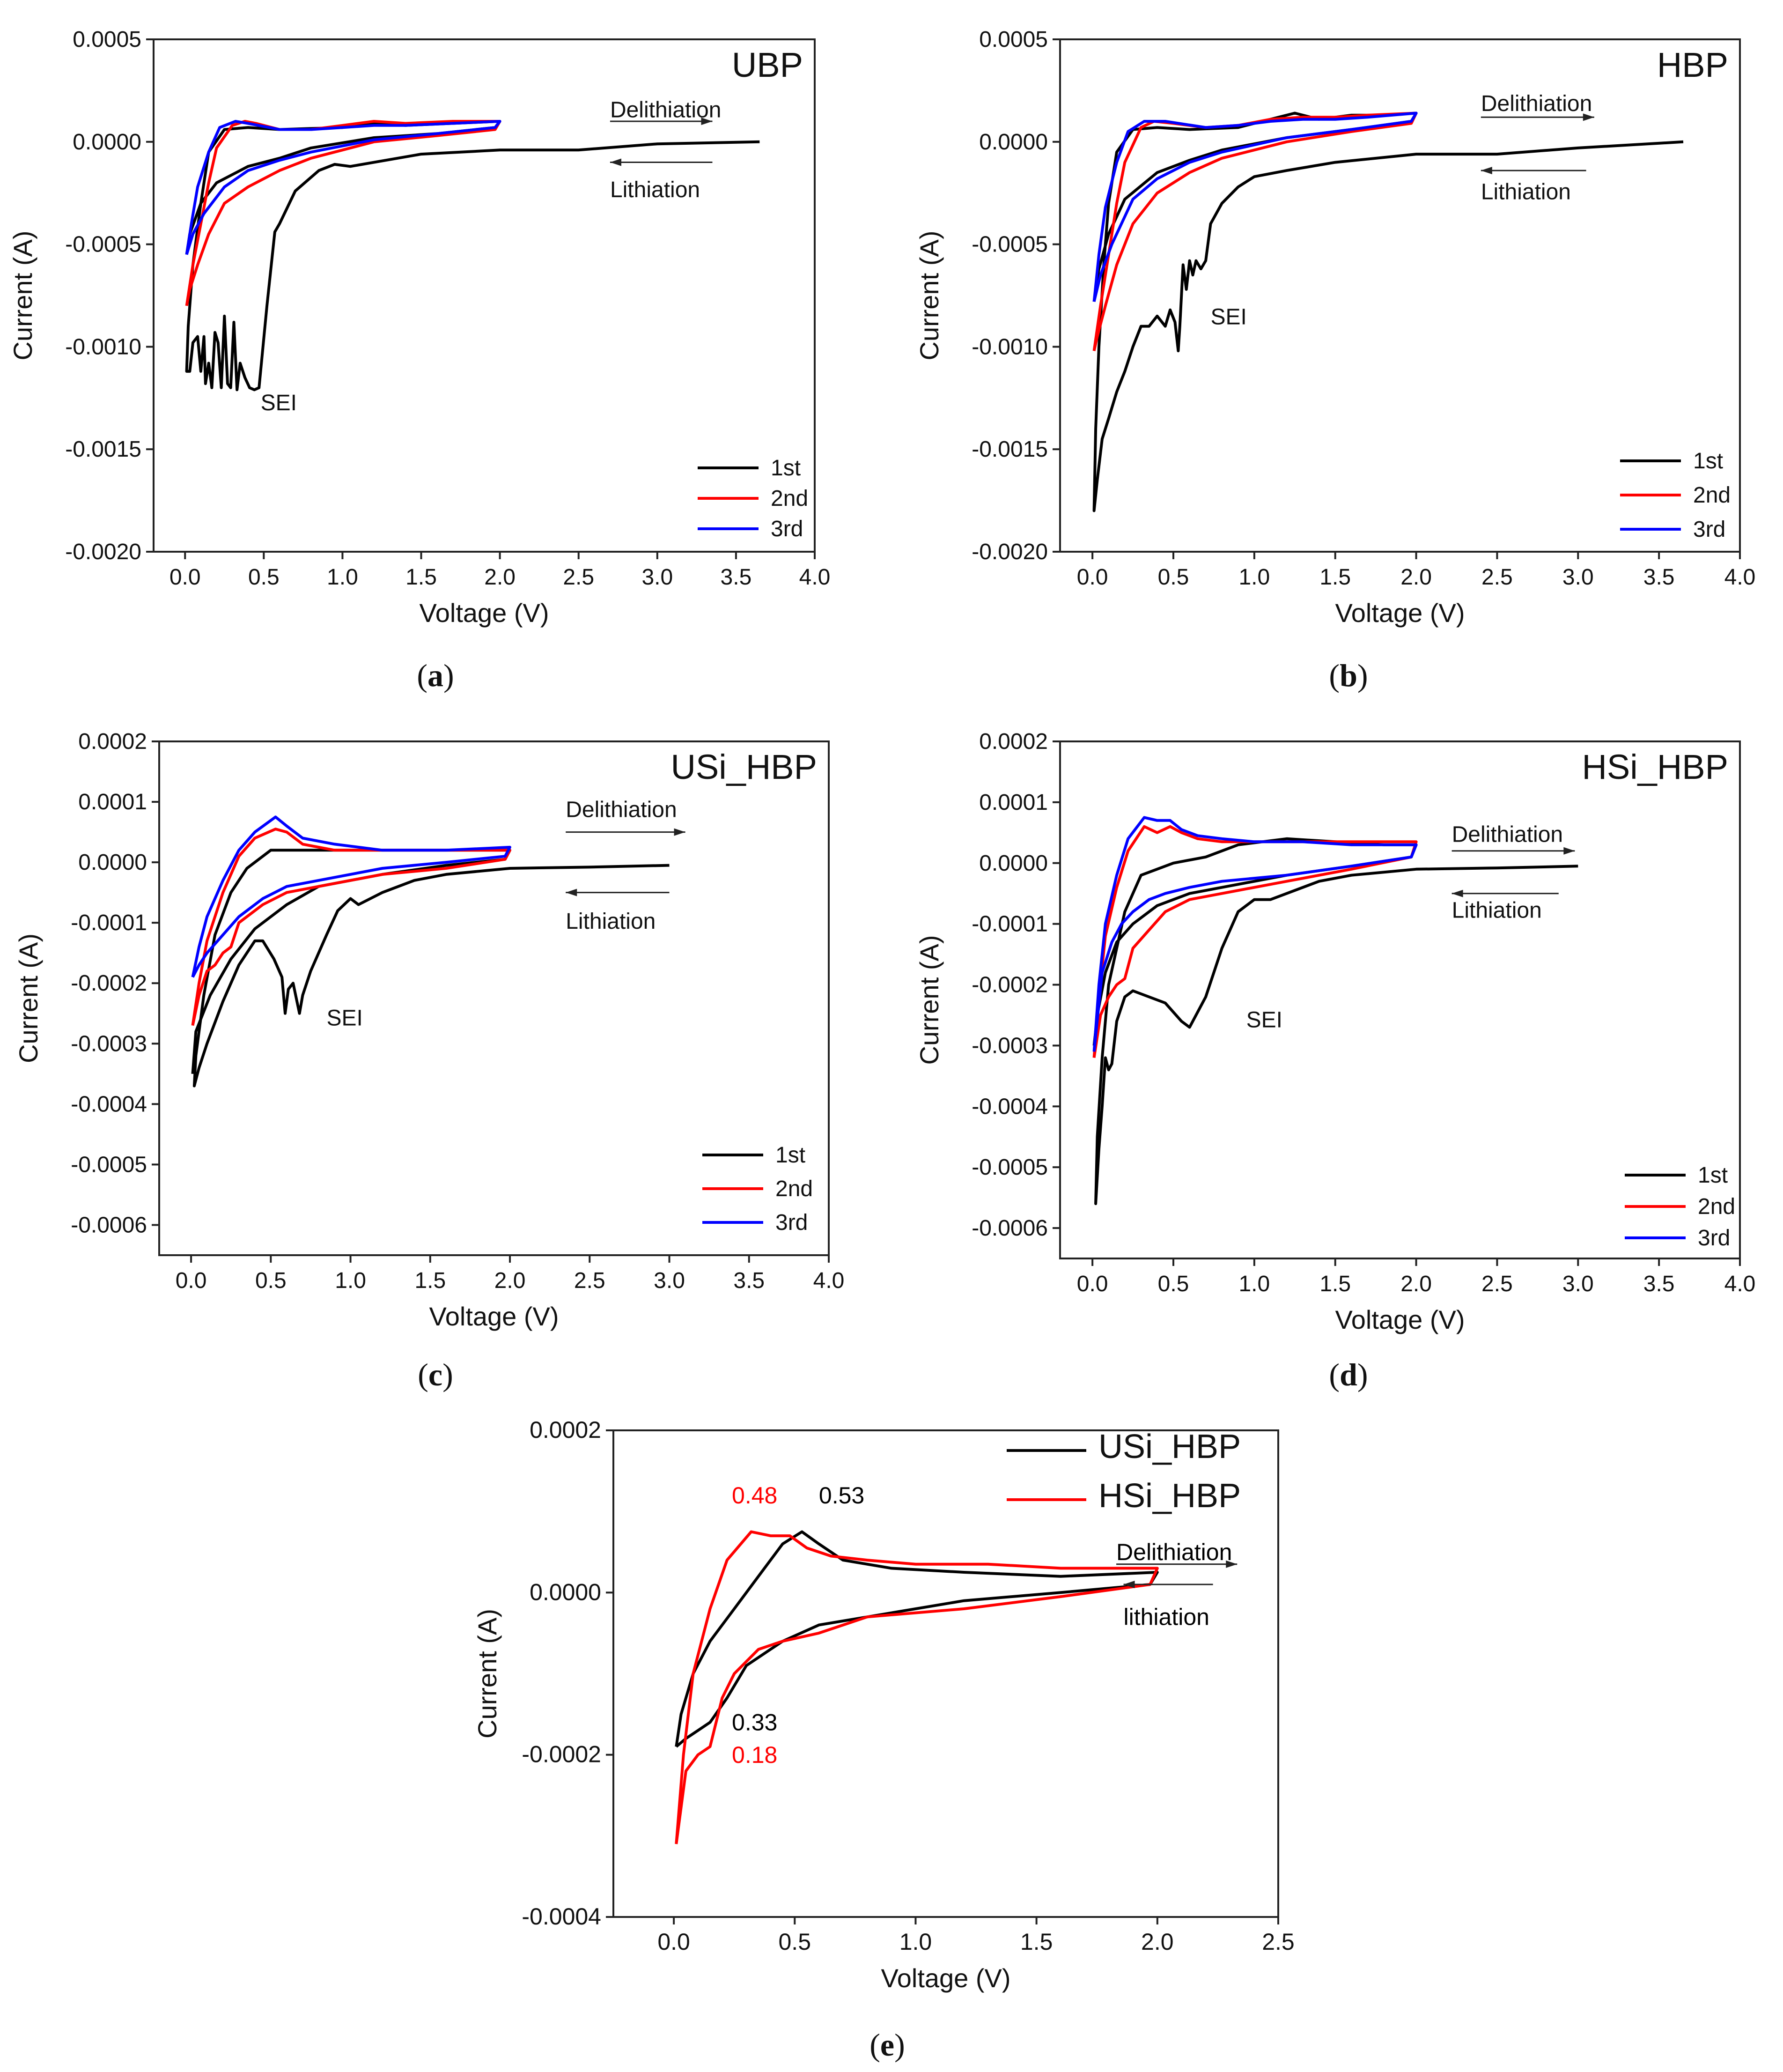  Describe the element at coordinates (1013, 802) in the screenshot. I see `y-tick-label: 0.0001` at that location.